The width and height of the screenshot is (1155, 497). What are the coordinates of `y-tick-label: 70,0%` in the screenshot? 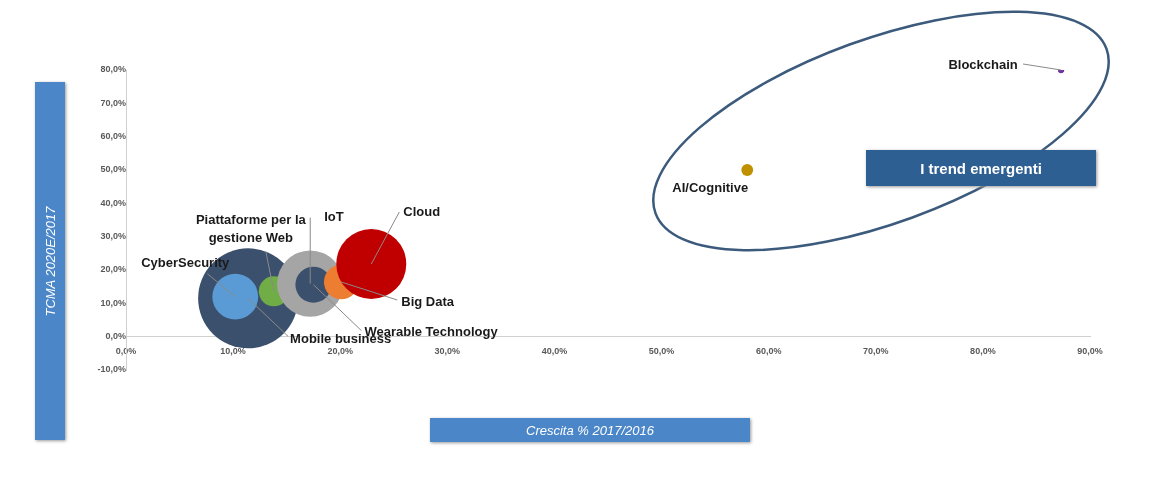 It's located at (113, 102).